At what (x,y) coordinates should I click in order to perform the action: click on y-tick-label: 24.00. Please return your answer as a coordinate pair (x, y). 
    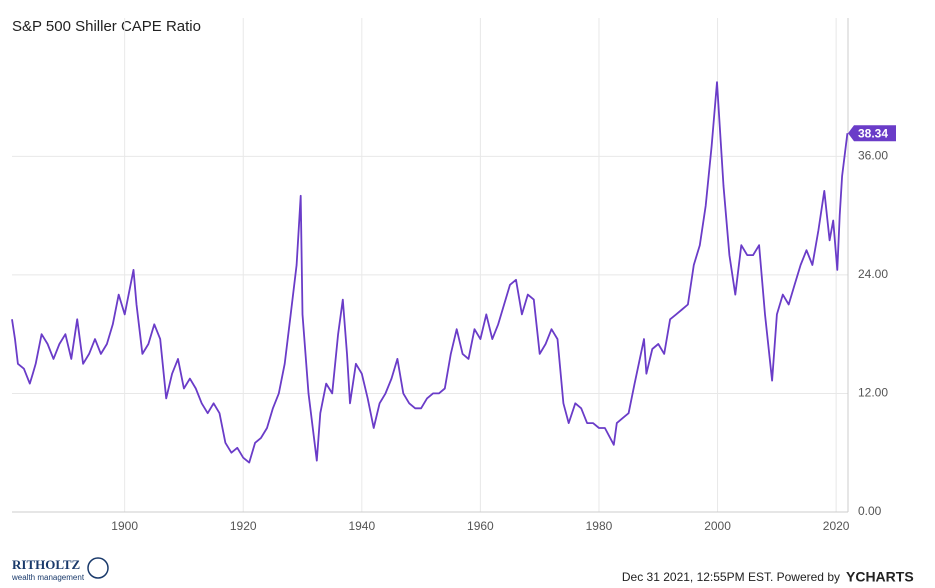
    Looking at the image, I should click on (873, 274).